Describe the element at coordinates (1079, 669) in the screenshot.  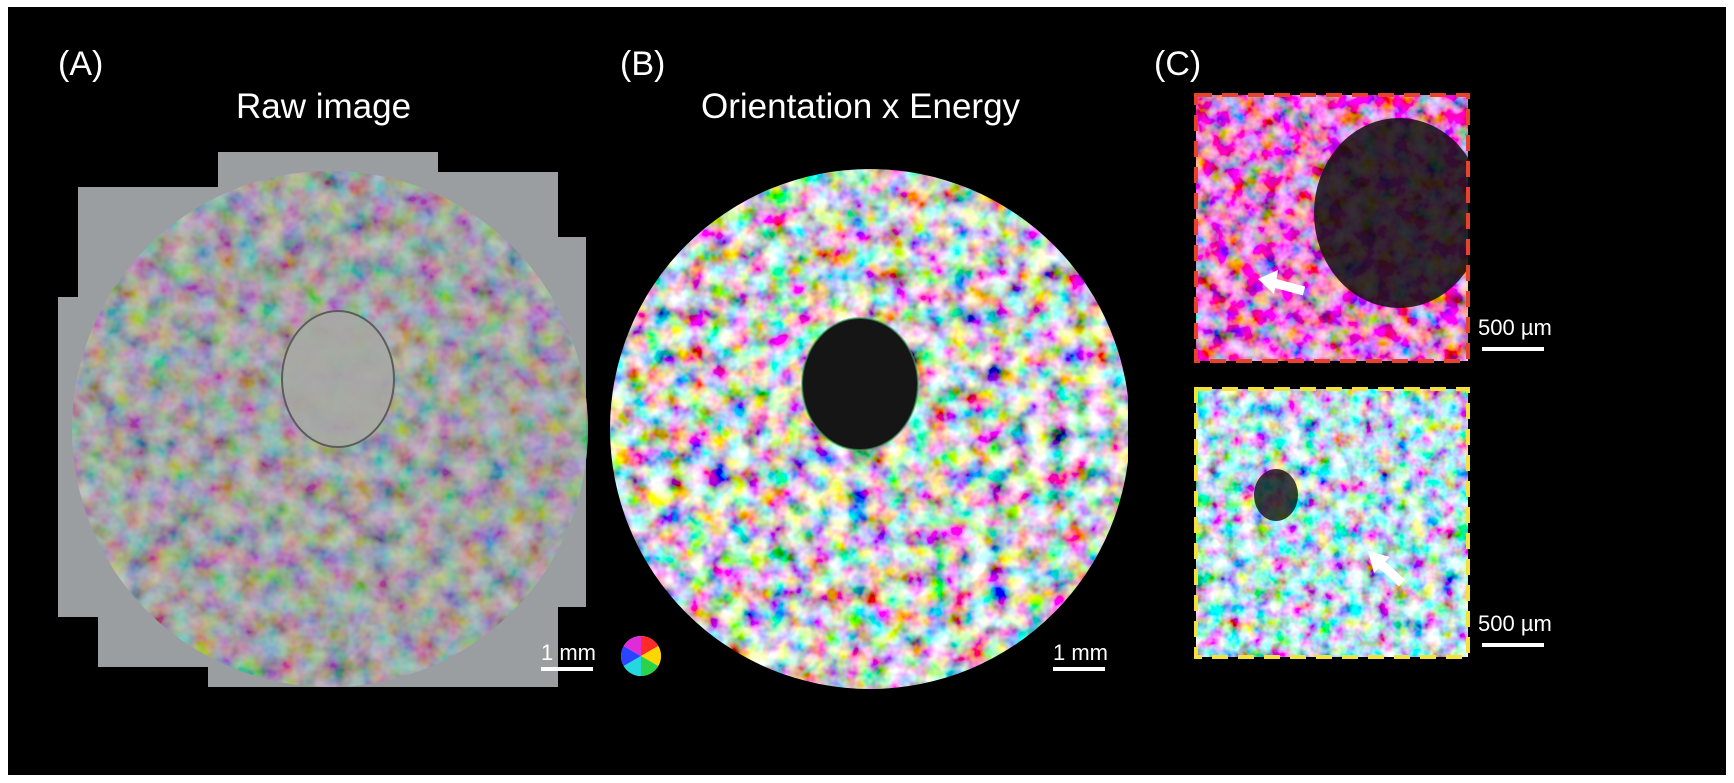
I see `scale-bar-b` at that location.